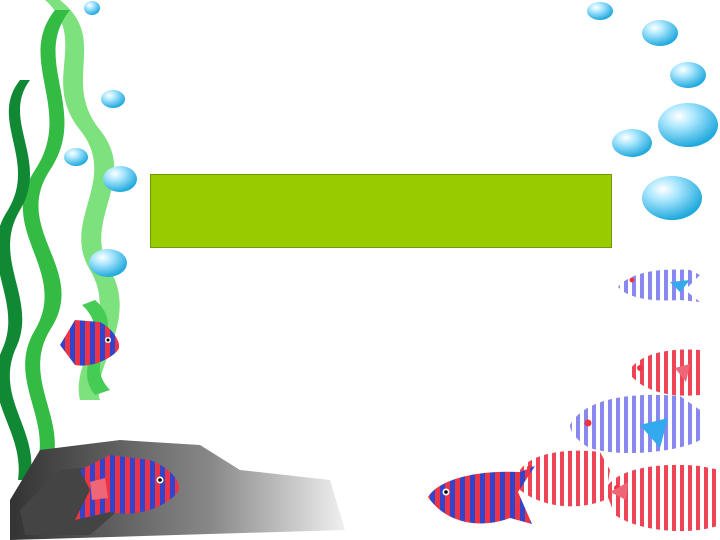 The width and height of the screenshot is (720, 540). I want to click on fish-red-pink-mid, so click(664, 372).